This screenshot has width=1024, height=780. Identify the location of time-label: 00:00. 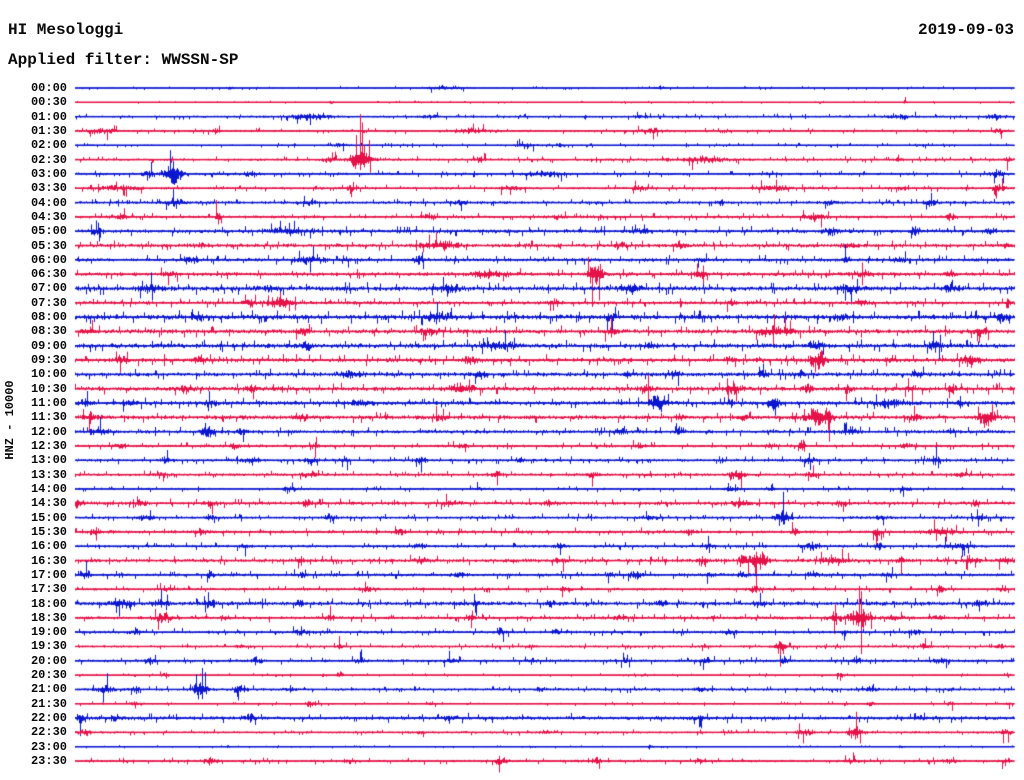
(48, 88).